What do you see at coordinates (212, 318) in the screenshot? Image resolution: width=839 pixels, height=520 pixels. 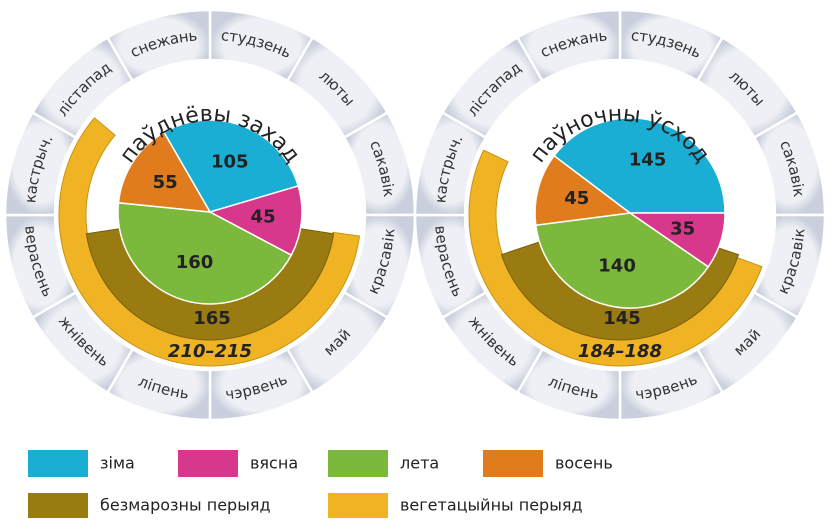 I see `frost-free-label: 165` at bounding box center [212, 318].